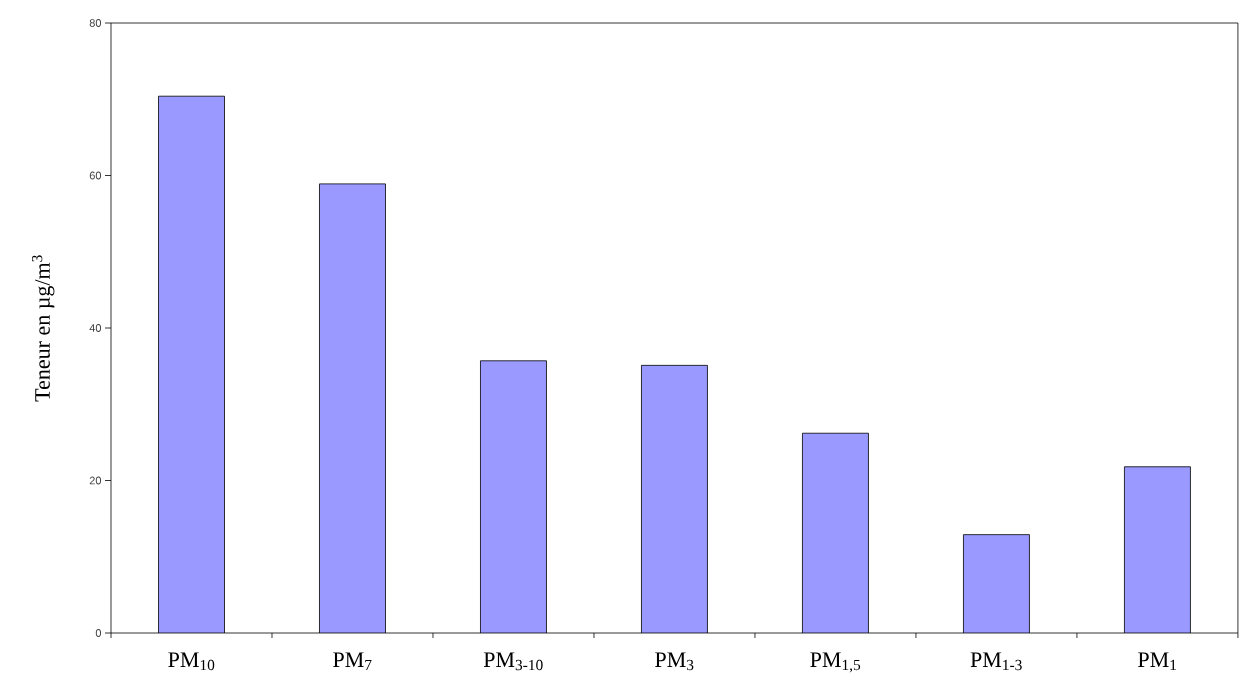  Describe the element at coordinates (835, 662) in the screenshot. I see `x-tick-label: PM$_{1,5}$` at that location.